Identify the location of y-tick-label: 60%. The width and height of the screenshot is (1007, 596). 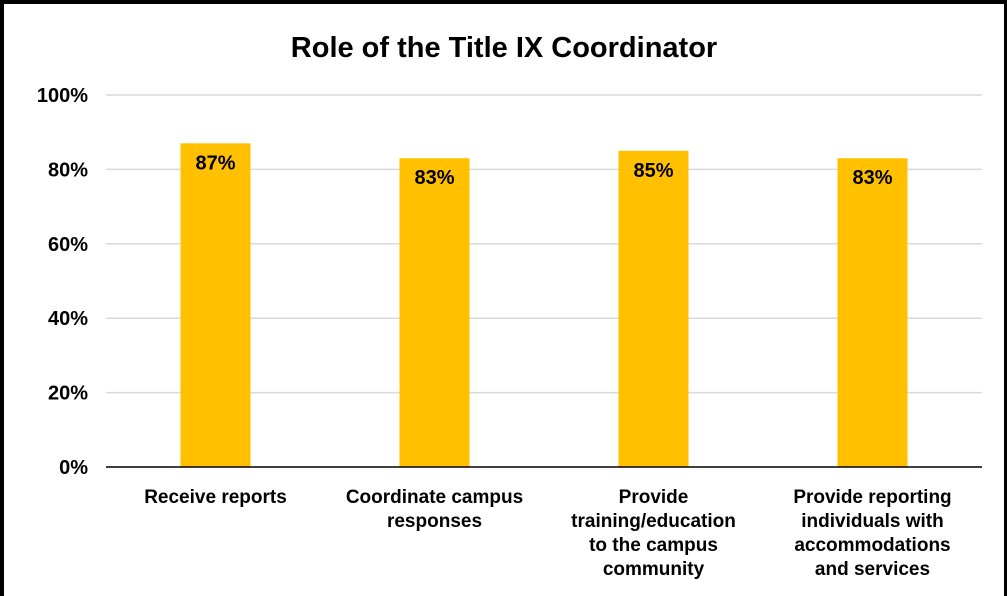
(68, 245).